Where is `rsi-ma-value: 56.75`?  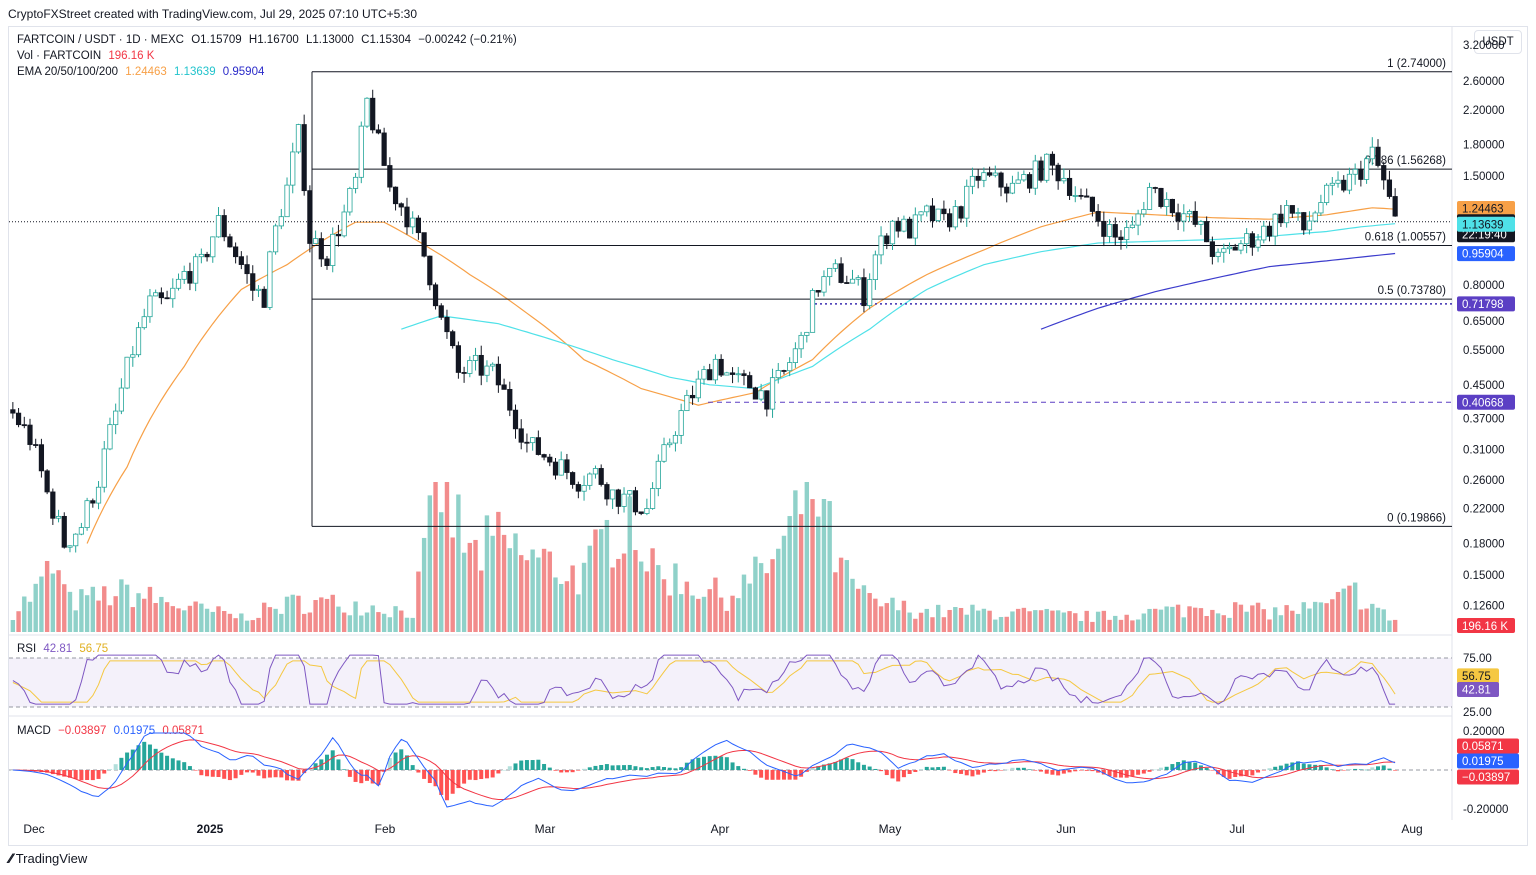 rsi-ma-value: 56.75 is located at coordinates (94, 649).